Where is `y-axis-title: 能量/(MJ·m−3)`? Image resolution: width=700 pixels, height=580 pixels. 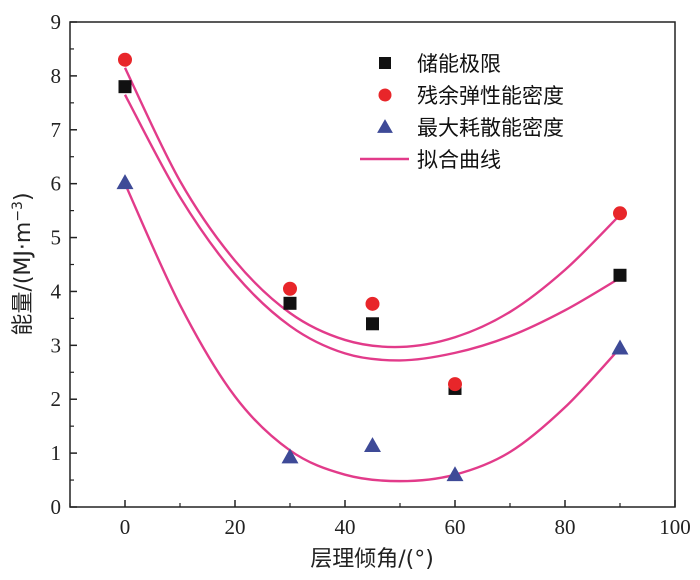 y-axis-title: 能量/(MJ·m−3) is located at coordinates (23, 263).